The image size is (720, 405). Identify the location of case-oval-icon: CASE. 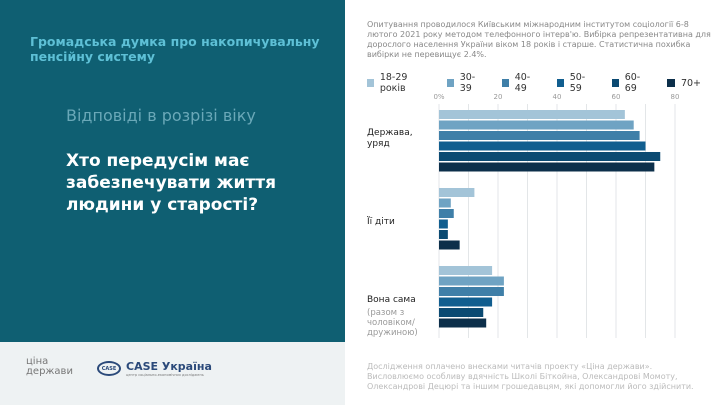
(109, 368).